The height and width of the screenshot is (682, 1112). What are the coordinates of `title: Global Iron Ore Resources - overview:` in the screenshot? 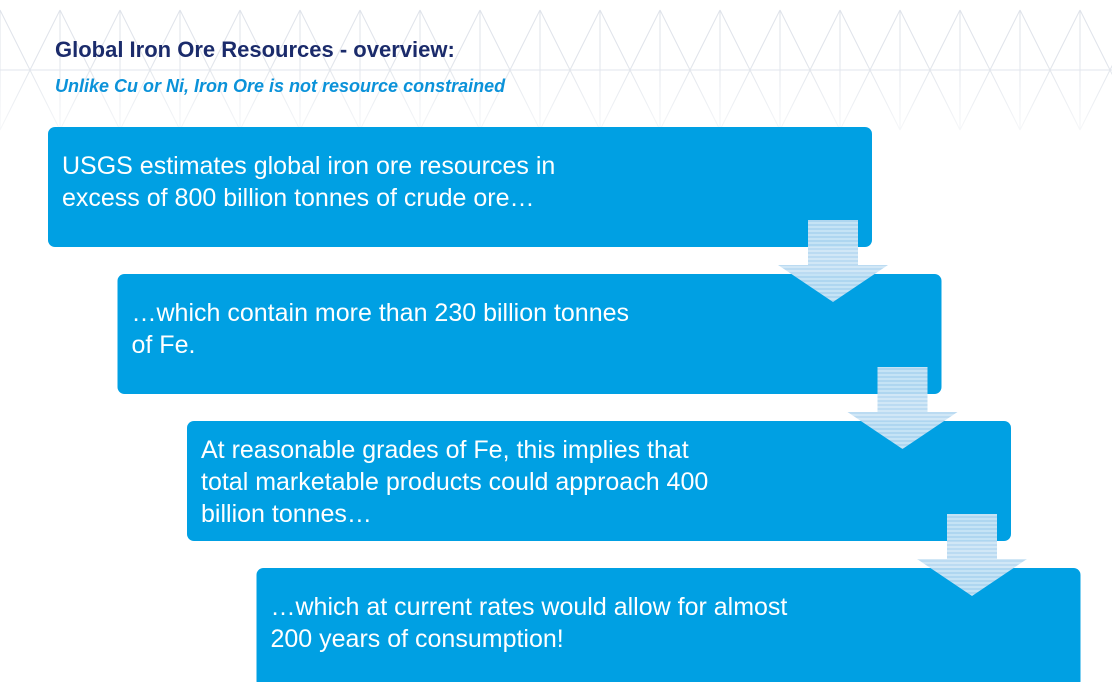 It's located at (255, 49).